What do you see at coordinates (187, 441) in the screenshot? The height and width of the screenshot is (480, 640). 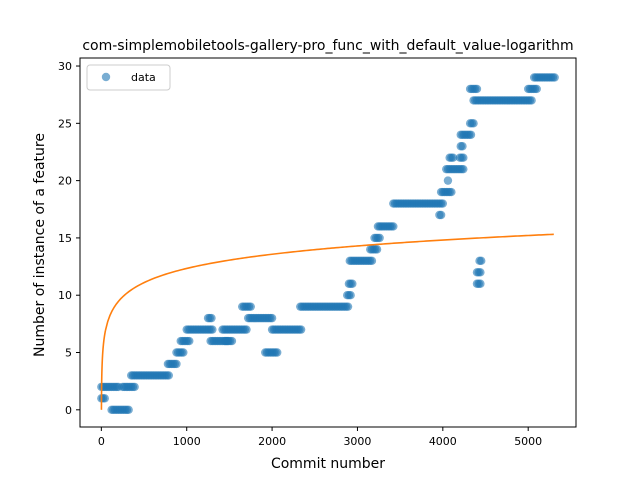 I see `x-tick-label: 1000` at bounding box center [187, 441].